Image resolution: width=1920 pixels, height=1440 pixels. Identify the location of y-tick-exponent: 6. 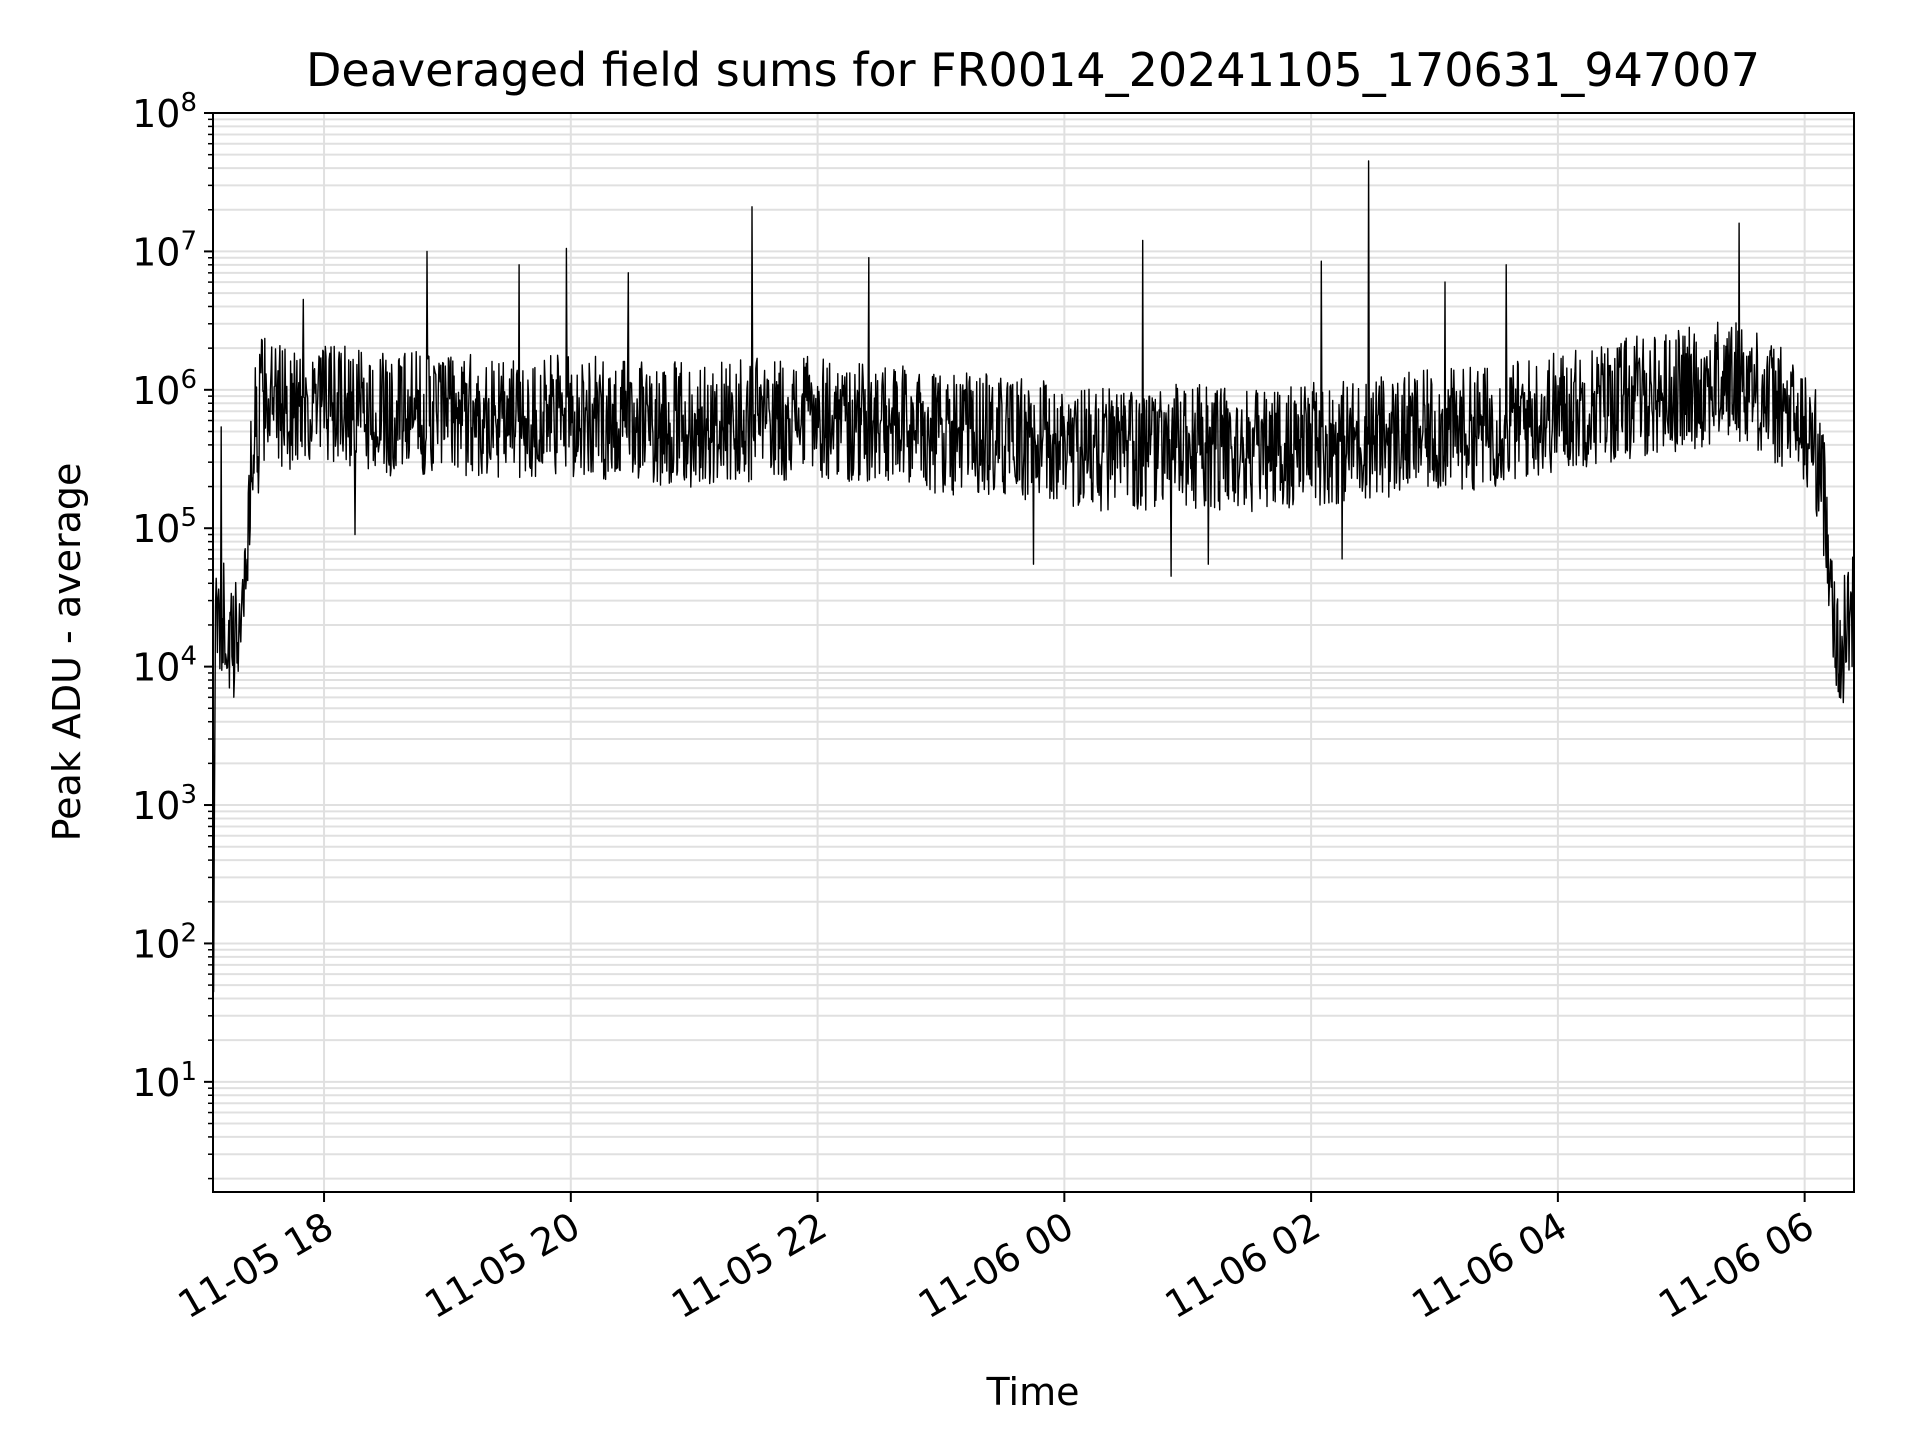
(188, 380).